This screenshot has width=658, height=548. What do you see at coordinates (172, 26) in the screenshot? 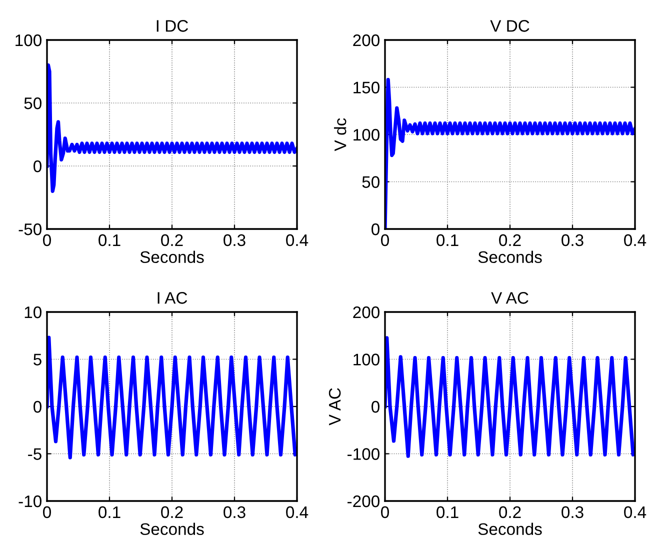
I see `chart-title: I DC` at bounding box center [172, 26].